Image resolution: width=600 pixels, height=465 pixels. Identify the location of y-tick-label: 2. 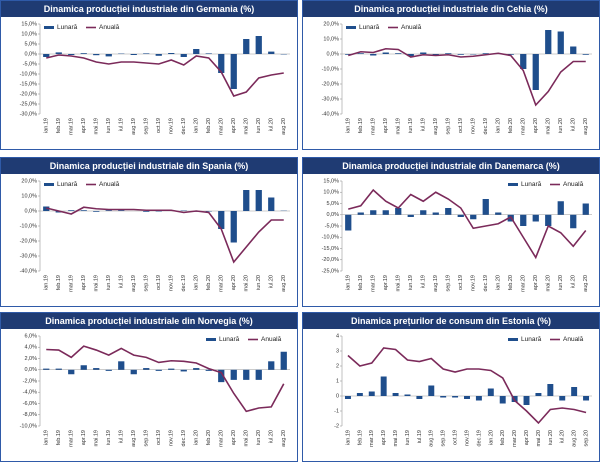
(337, 366).